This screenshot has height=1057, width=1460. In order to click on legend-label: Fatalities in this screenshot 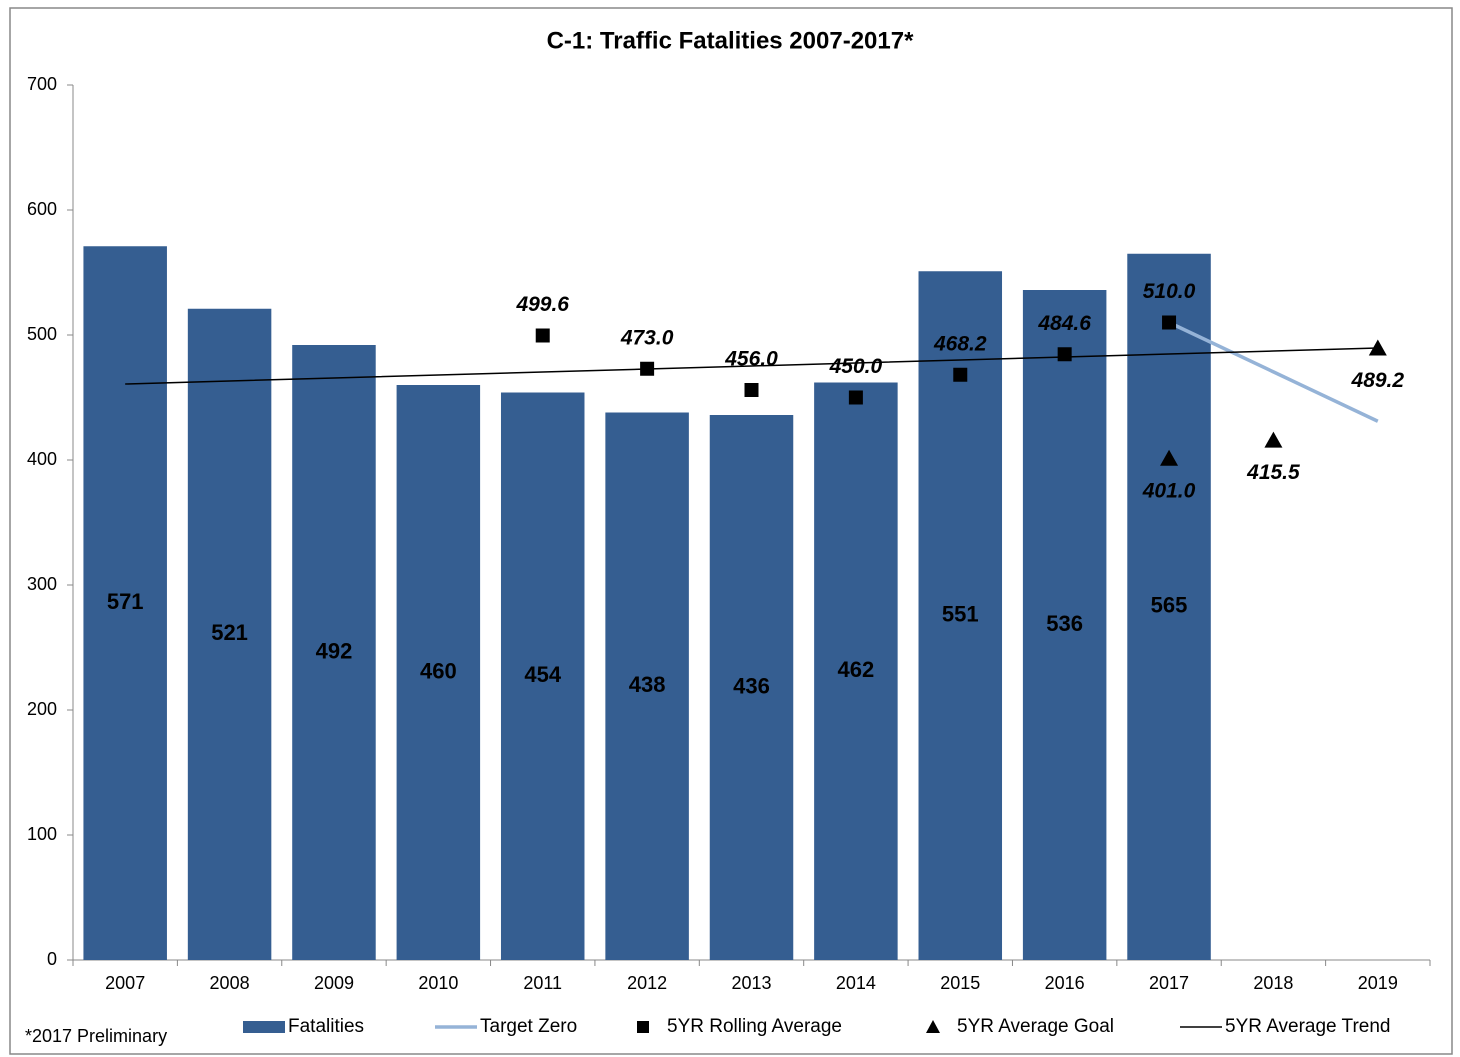, I will do `click(326, 1026)`.